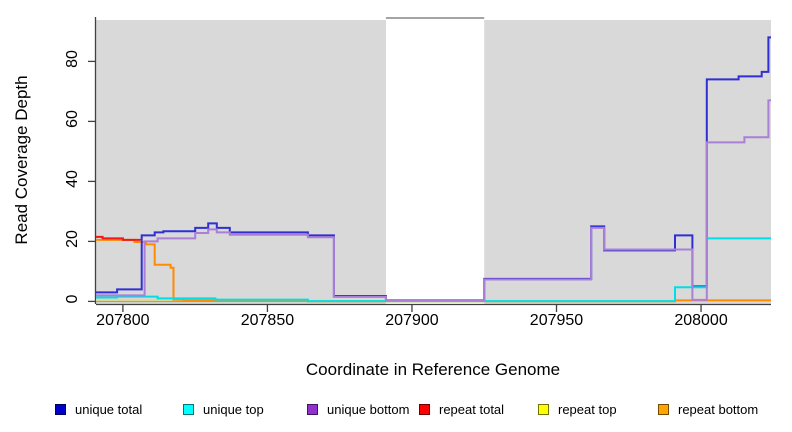 The height and width of the screenshot is (432, 792). Describe the element at coordinates (701, 320) in the screenshot. I see `x-tick-label: 208000` at that location.